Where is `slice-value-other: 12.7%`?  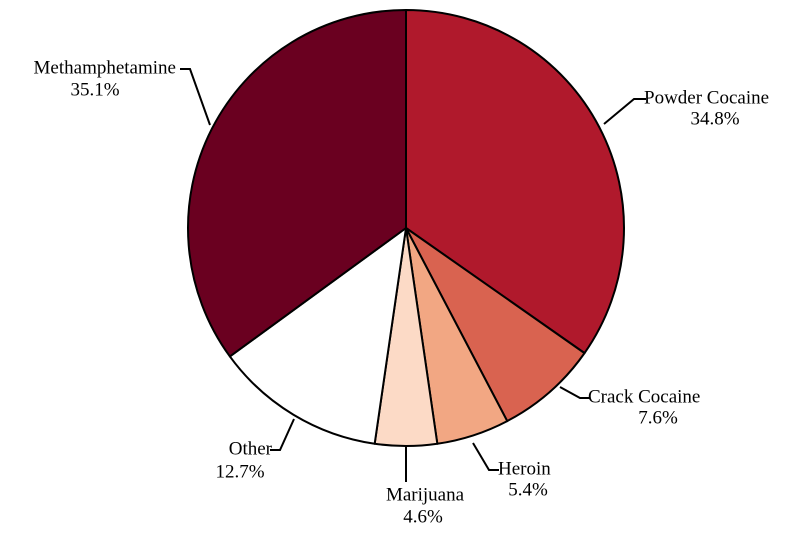
slice-value-other: 12.7% is located at coordinates (239, 471).